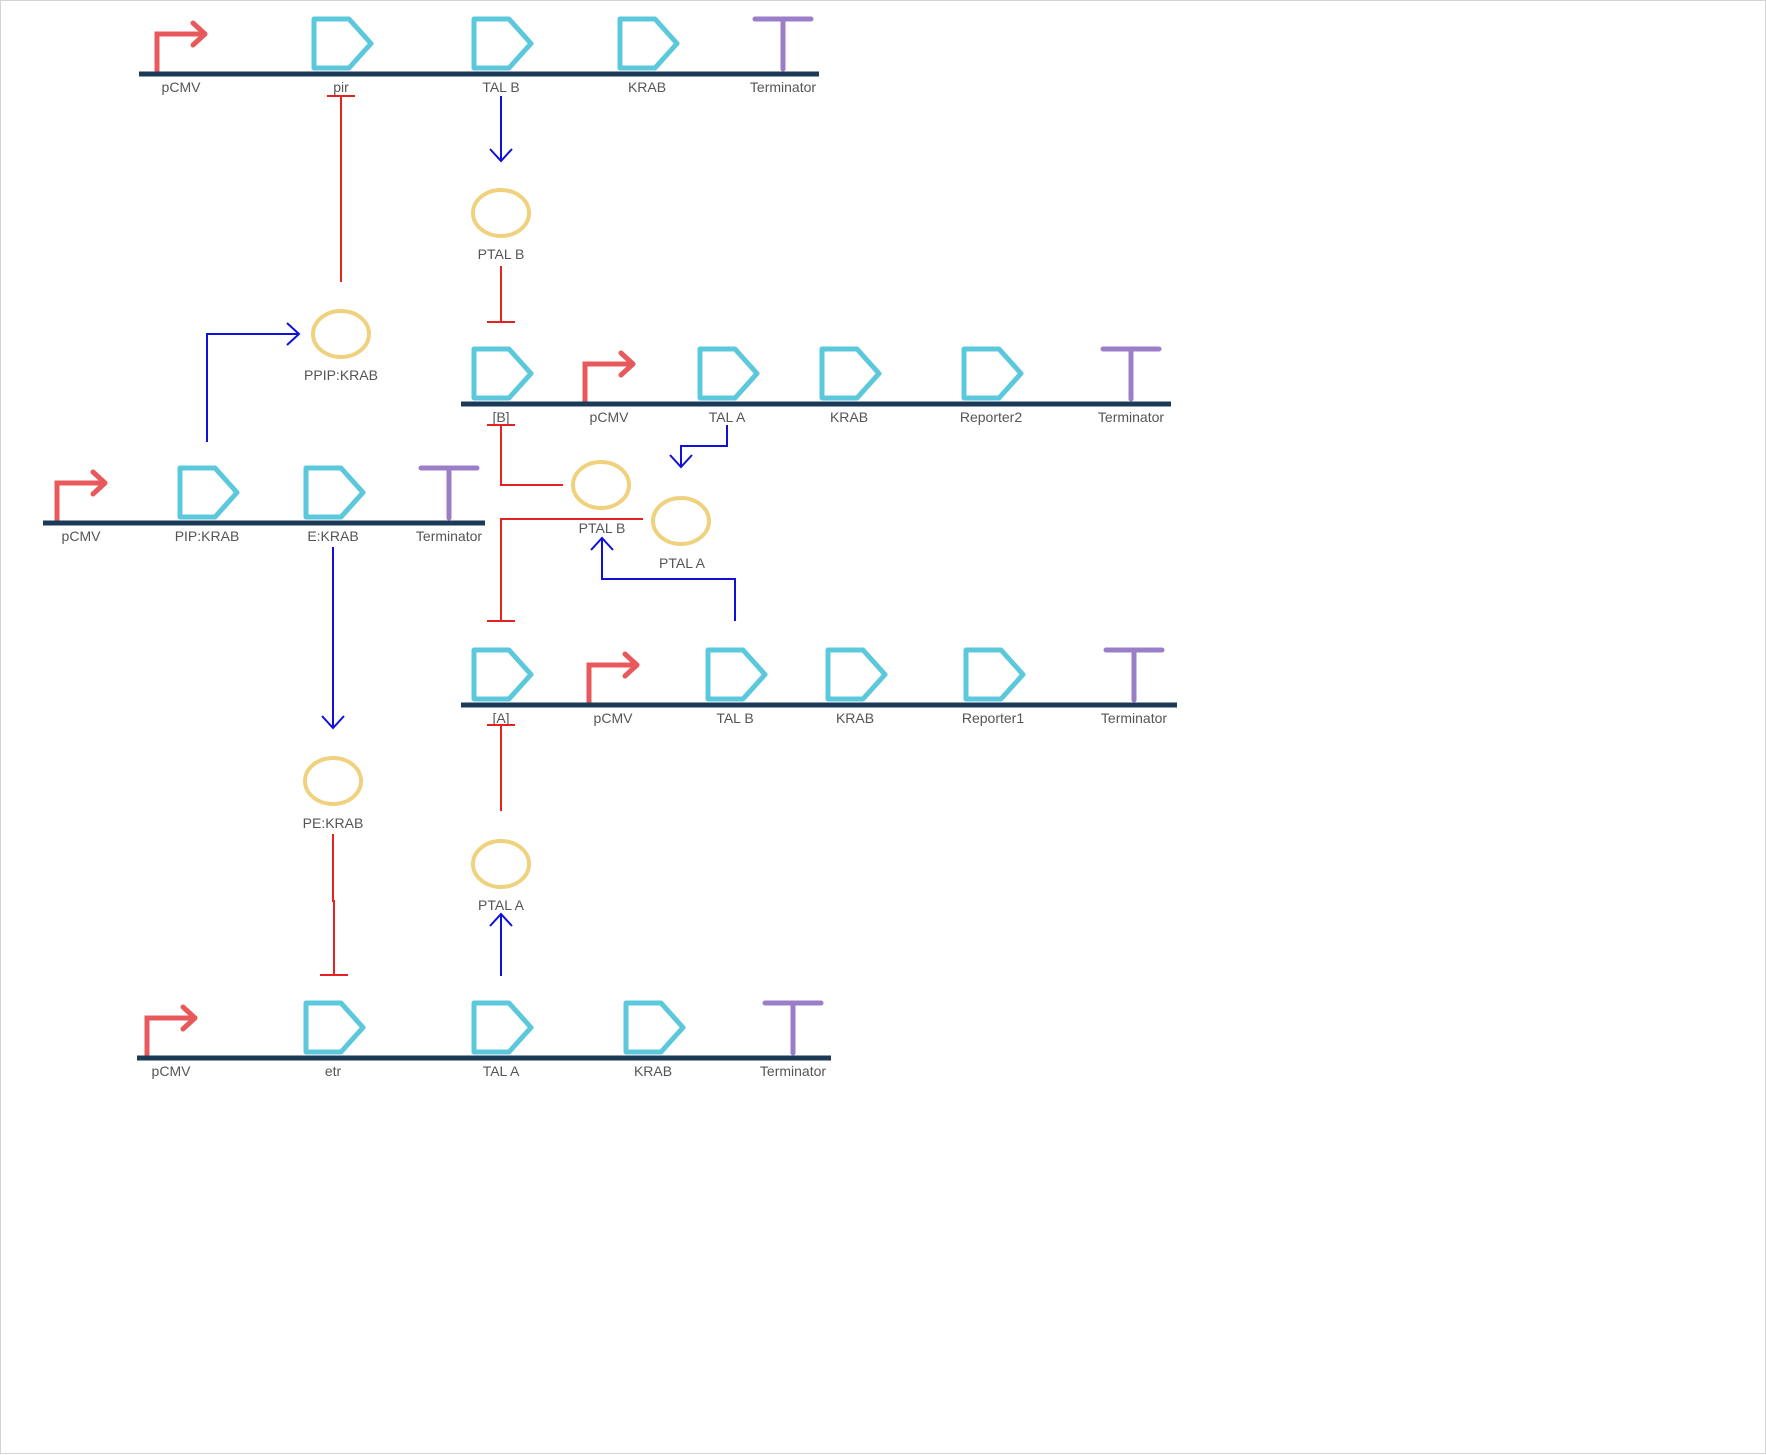  Describe the element at coordinates (333, 823) in the screenshot. I see `protein-label: PE:KRAB` at that location.